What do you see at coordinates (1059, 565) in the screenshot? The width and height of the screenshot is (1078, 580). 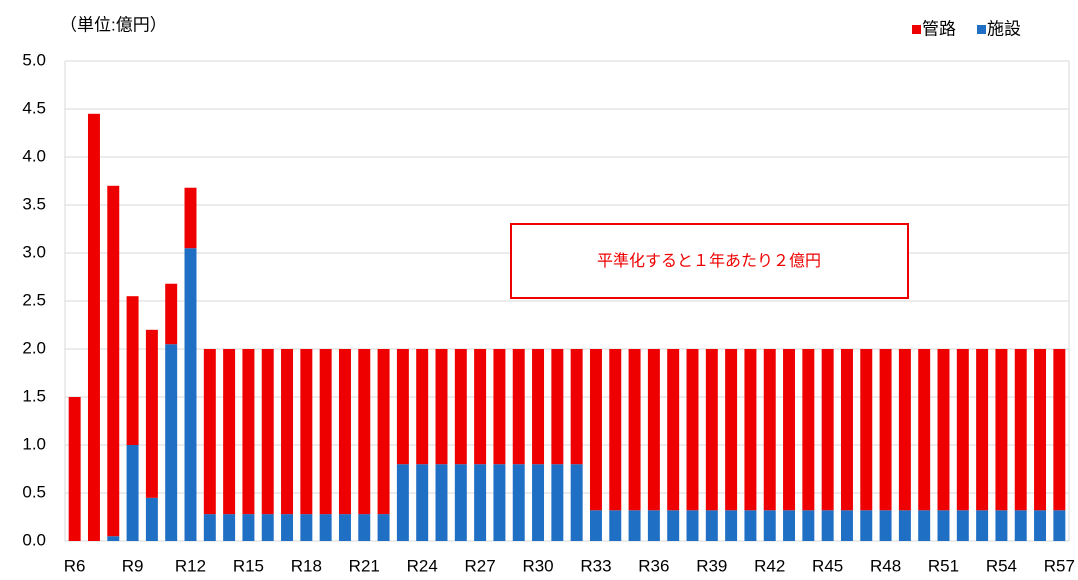 I see `x-tick-label: R57` at bounding box center [1059, 565].